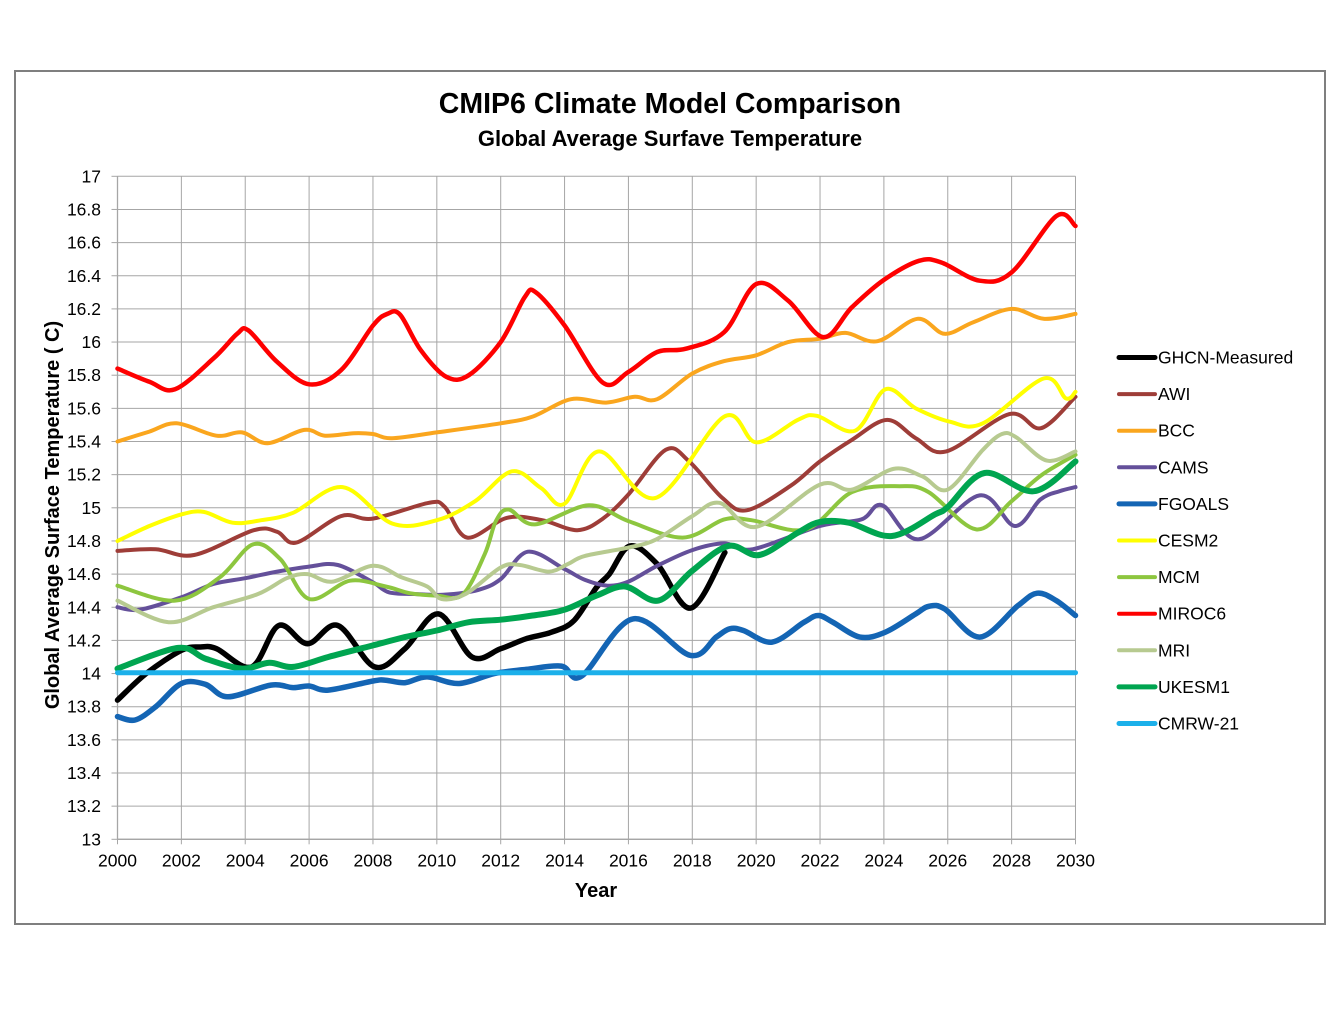 The height and width of the screenshot is (1013, 1344). I want to click on svg-text: 15.8, so click(84, 375).